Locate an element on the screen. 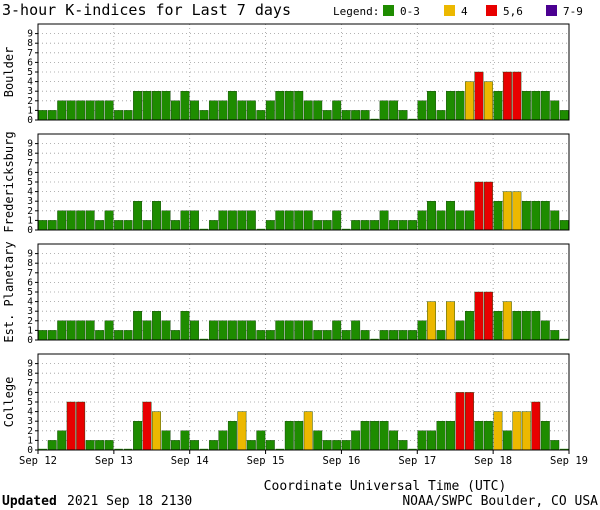 This screenshot has width=600, height=510. panel-label-est-planetary: Est. Planetary is located at coordinates (9, 291).